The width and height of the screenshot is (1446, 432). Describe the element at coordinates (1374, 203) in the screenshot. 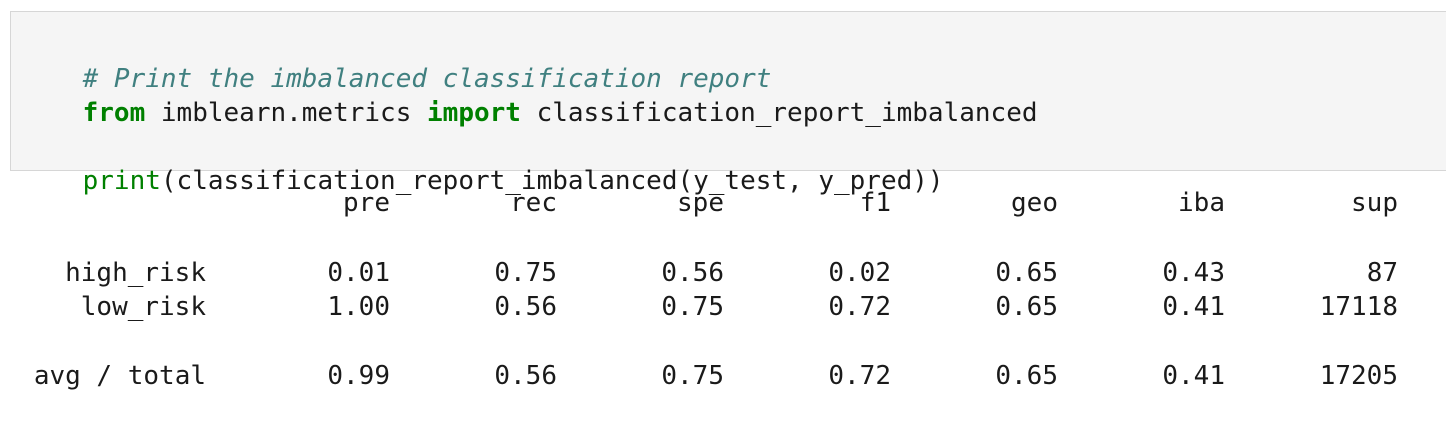

I see `header-sup: sup` at that location.